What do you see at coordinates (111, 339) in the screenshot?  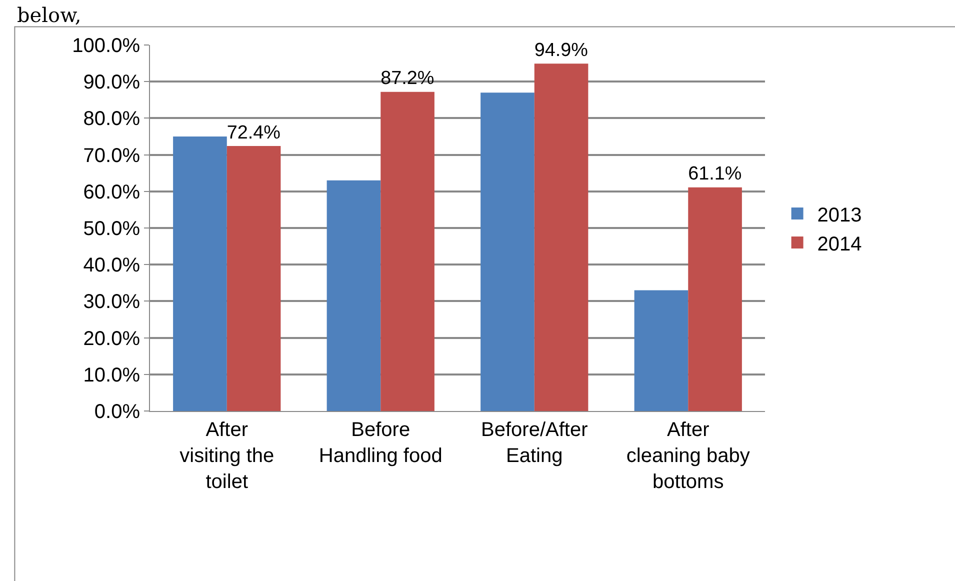 I see `y-tick-label: 20.0%` at bounding box center [111, 339].